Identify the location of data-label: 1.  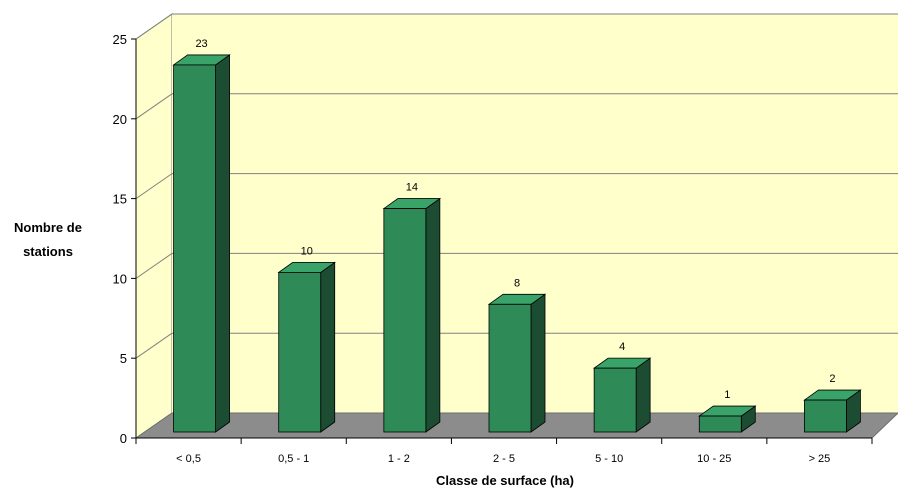
(727, 395).